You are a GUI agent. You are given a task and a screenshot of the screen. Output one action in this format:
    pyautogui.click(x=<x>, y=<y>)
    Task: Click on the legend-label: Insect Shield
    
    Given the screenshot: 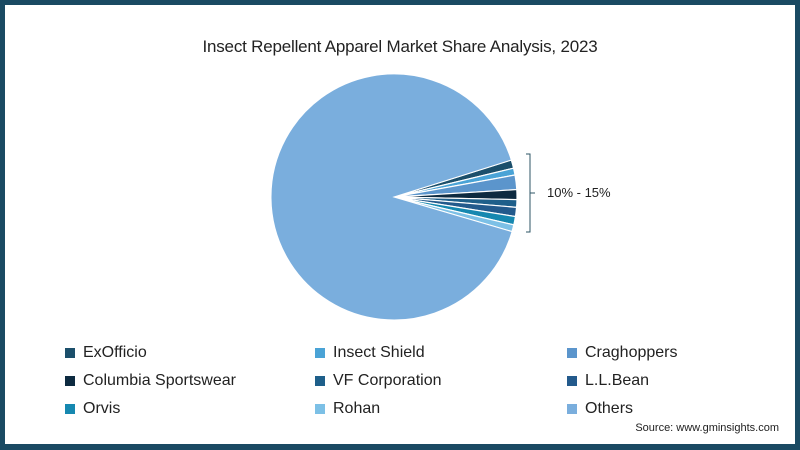 What is the action you would take?
    pyautogui.click(x=379, y=352)
    